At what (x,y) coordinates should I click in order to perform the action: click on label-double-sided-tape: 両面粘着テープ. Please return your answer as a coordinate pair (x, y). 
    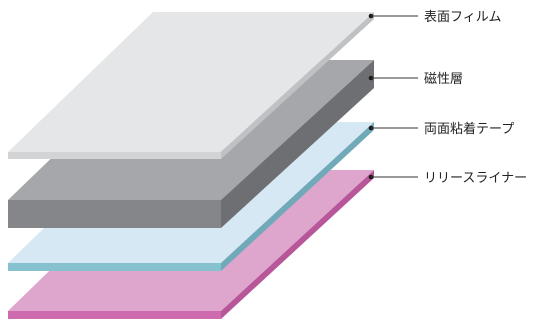
    Looking at the image, I should click on (469, 129).